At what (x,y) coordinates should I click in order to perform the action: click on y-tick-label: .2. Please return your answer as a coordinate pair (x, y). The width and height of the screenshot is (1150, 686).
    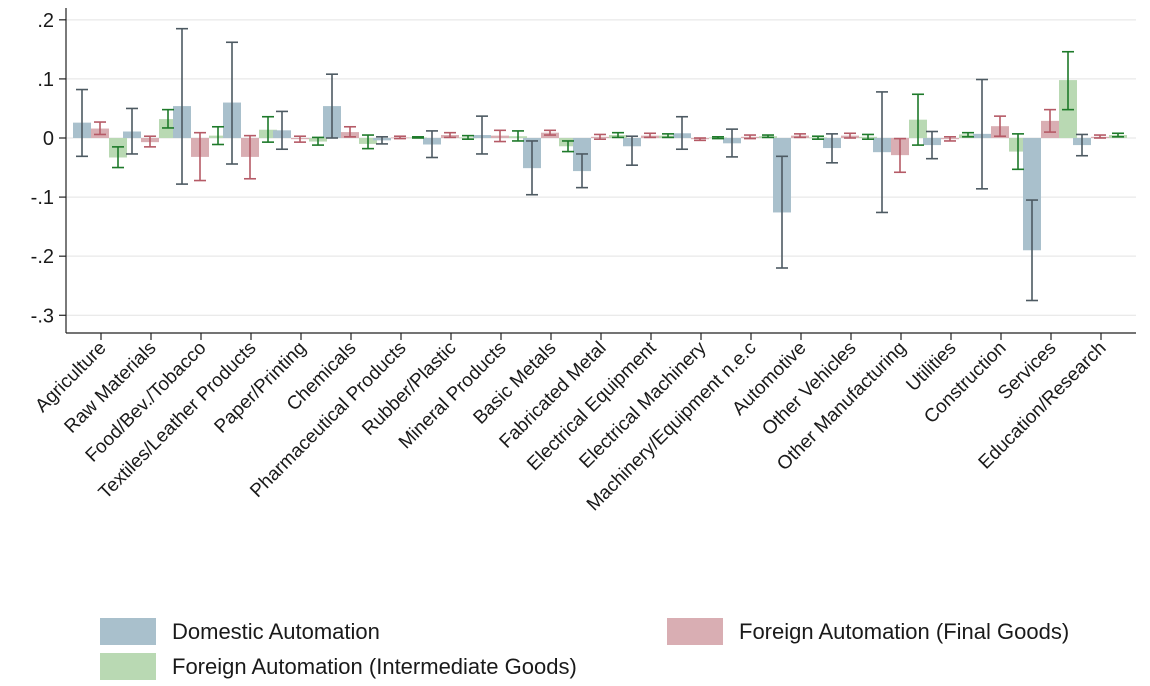
    Looking at the image, I should click on (45, 21).